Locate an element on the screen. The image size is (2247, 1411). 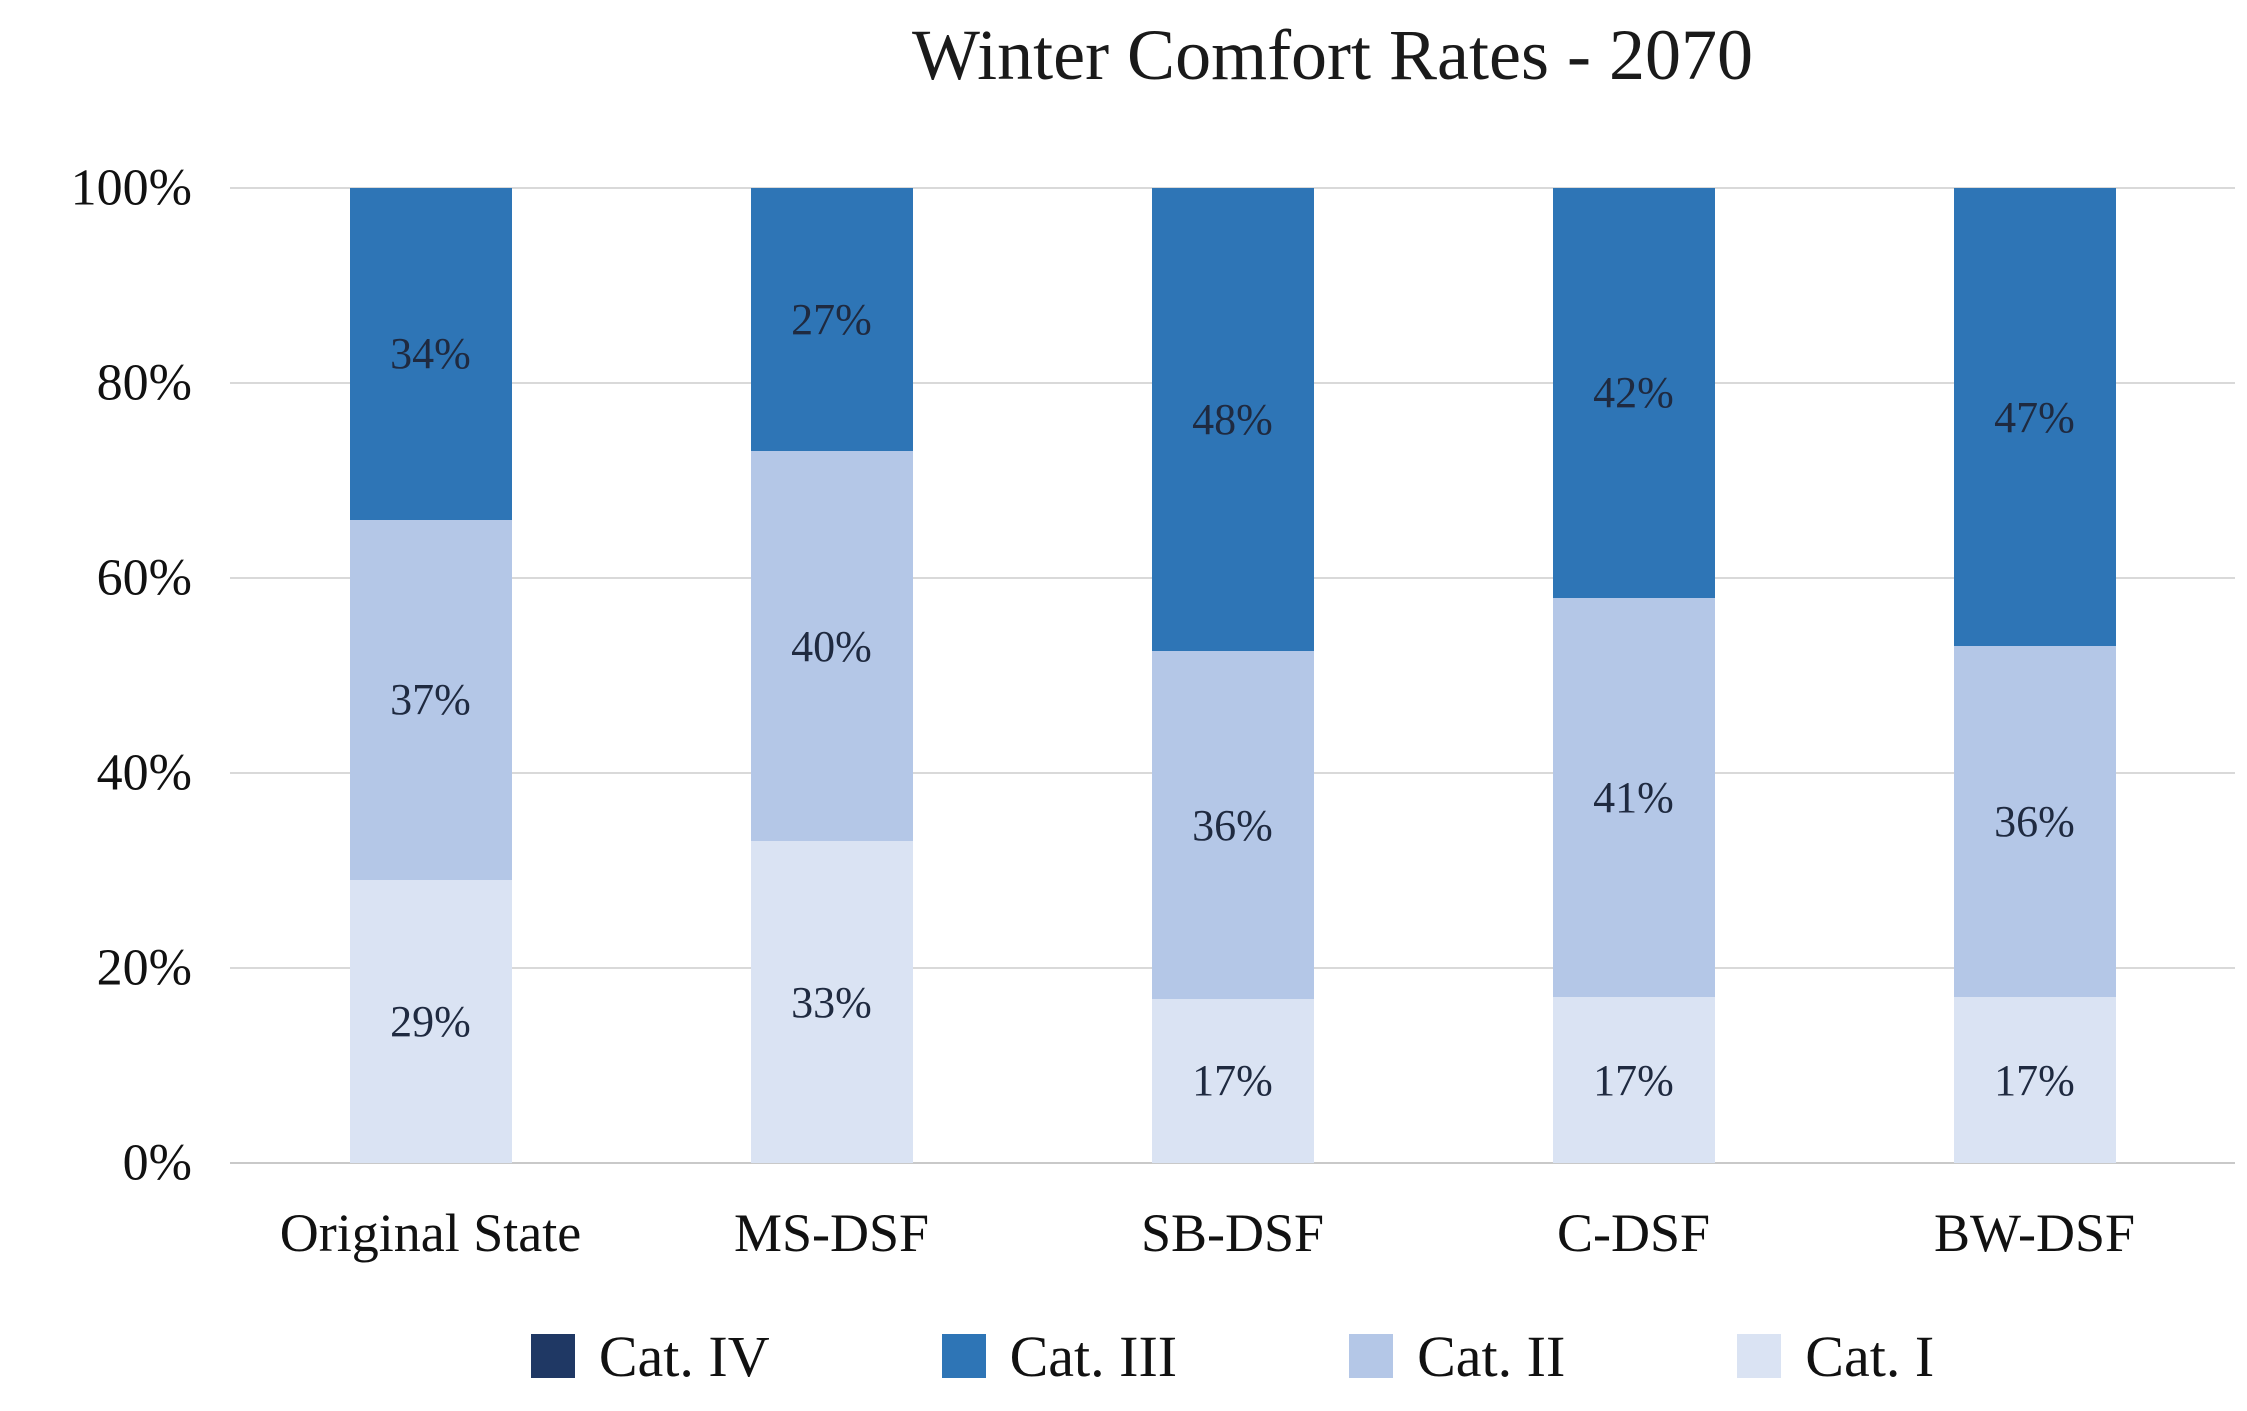
legend-label: Cat. III is located at coordinates (1093, 1356).